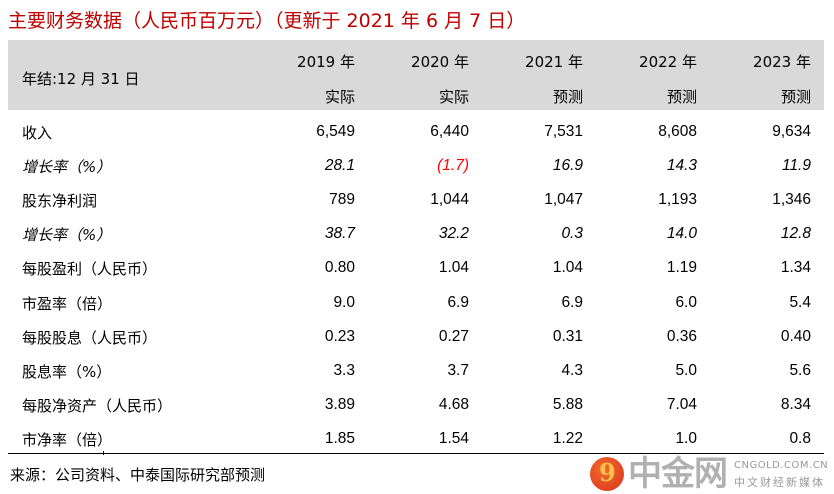 This screenshot has height=494, width=834. I want to click on table-cell: 789, so click(342, 200).